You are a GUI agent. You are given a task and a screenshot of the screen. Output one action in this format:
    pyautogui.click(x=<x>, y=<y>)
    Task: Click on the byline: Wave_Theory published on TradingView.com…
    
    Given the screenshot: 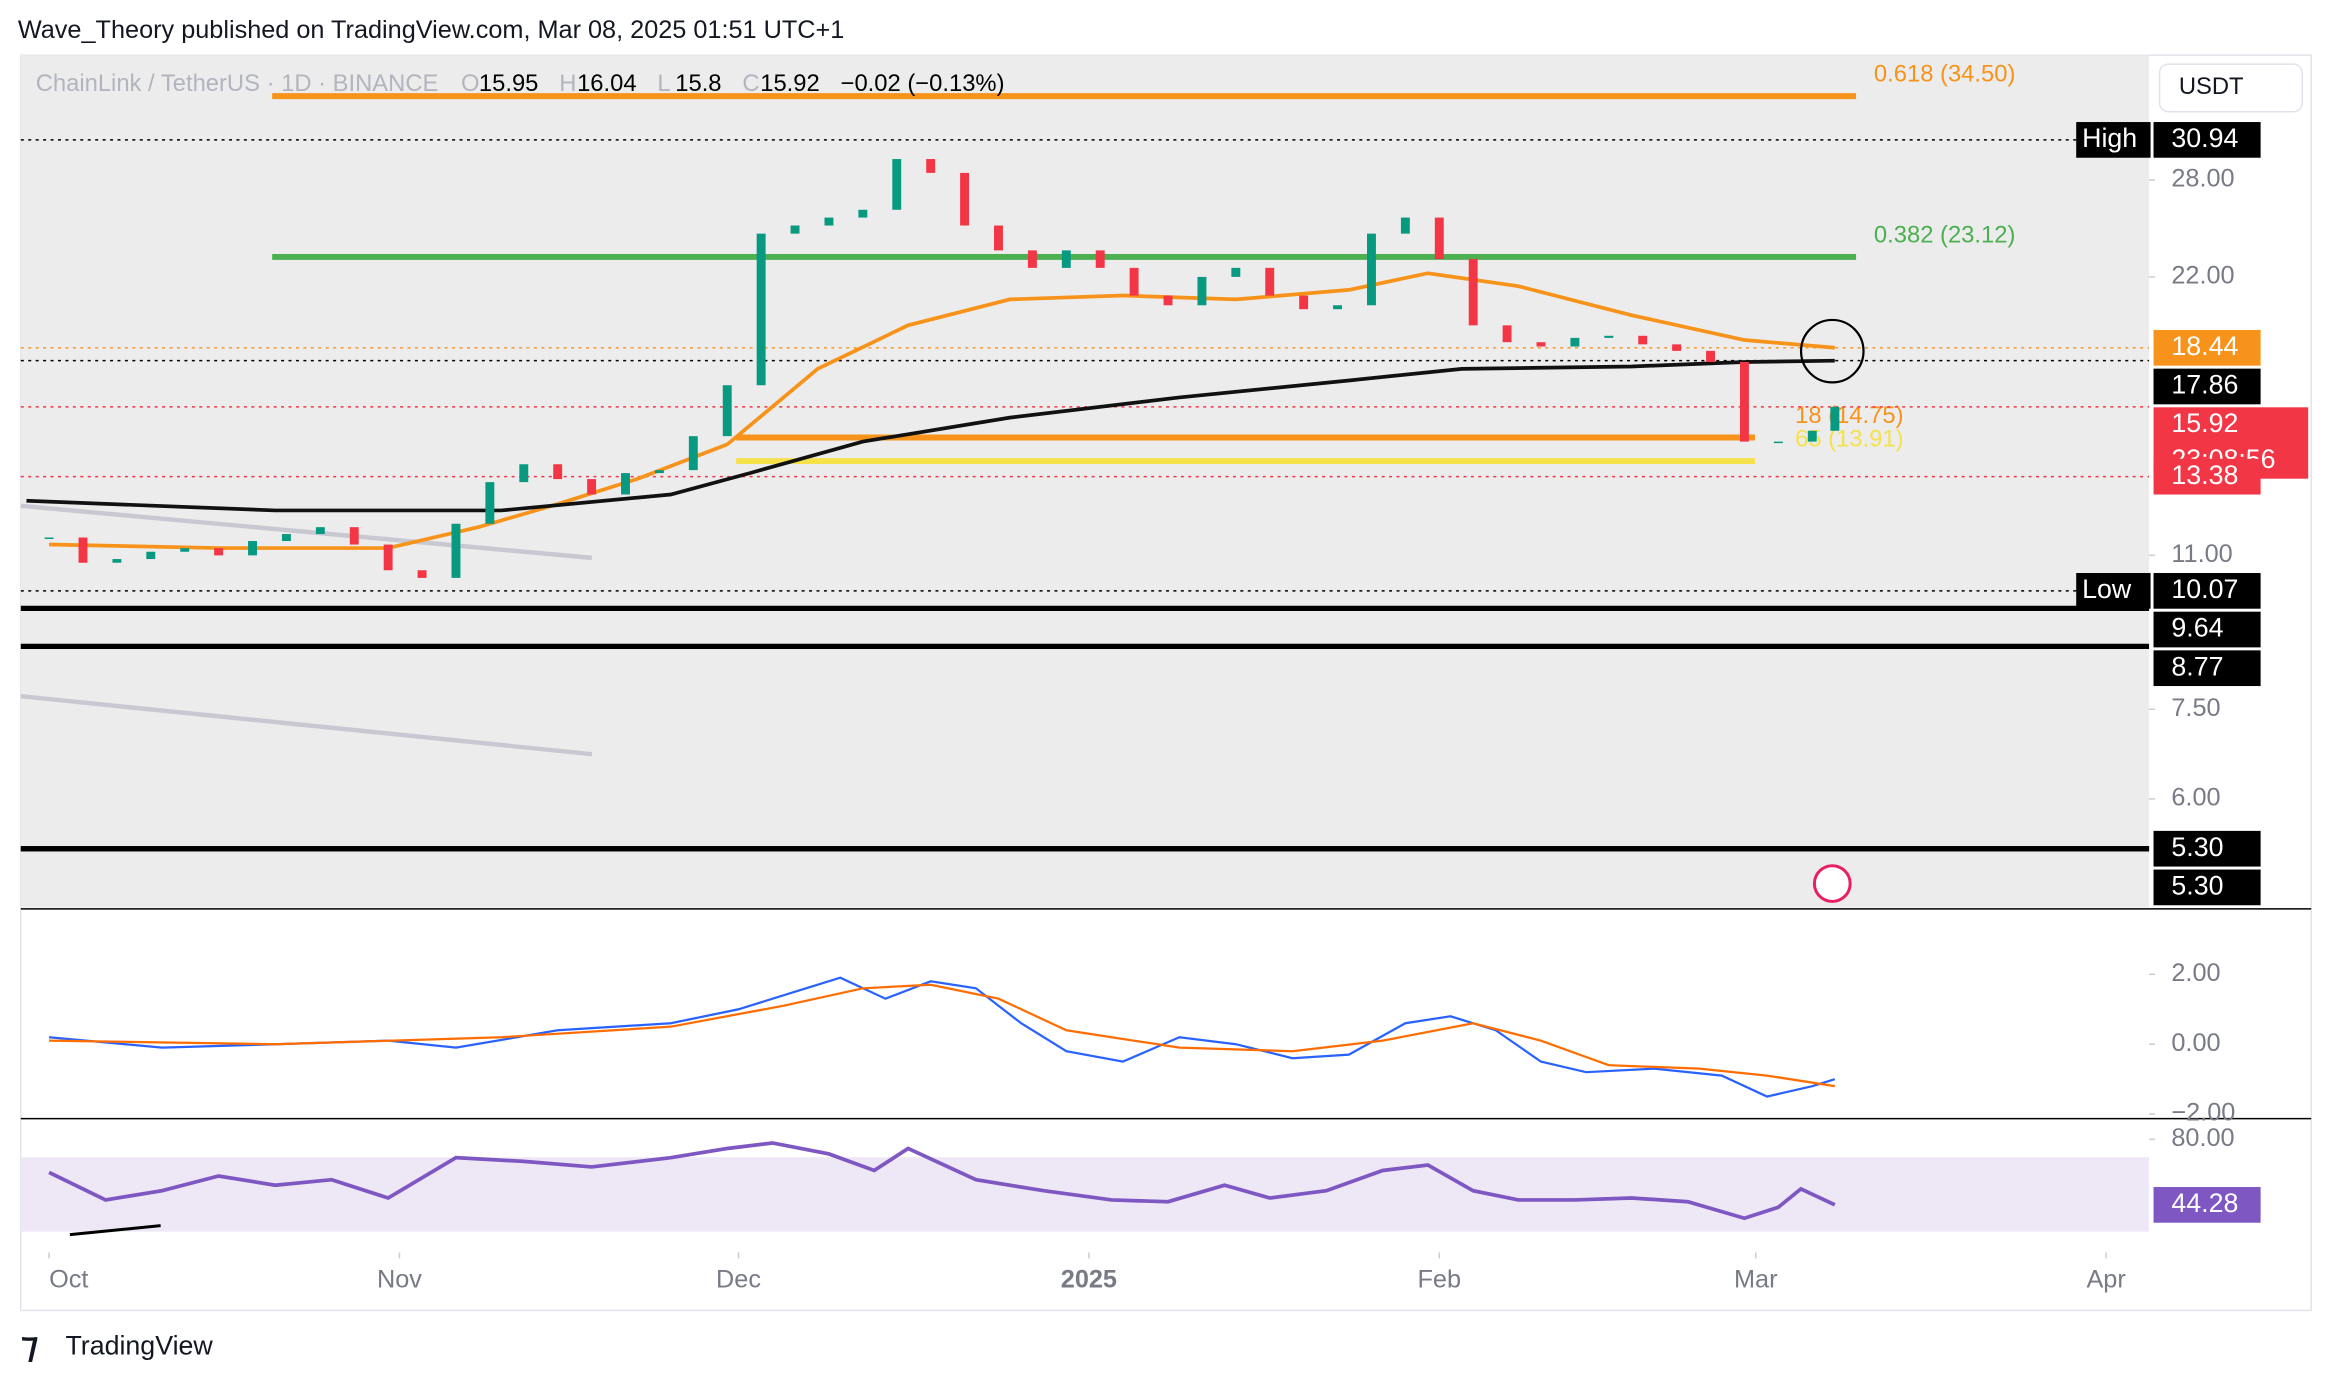 What is the action you would take?
    pyautogui.click(x=431, y=30)
    